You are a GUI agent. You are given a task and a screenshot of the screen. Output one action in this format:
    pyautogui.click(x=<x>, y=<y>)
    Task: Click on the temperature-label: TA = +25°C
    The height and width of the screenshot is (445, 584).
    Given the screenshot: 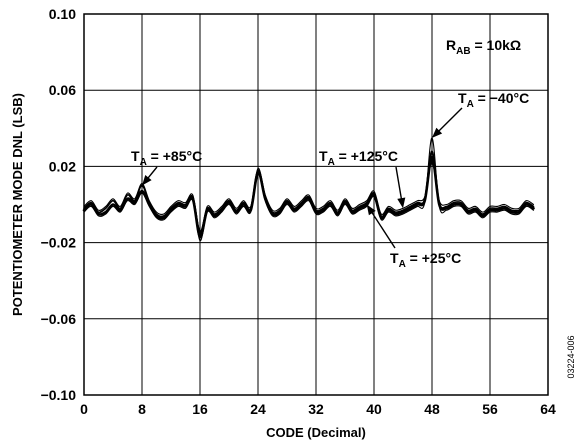 What is the action you would take?
    pyautogui.click(x=425, y=260)
    